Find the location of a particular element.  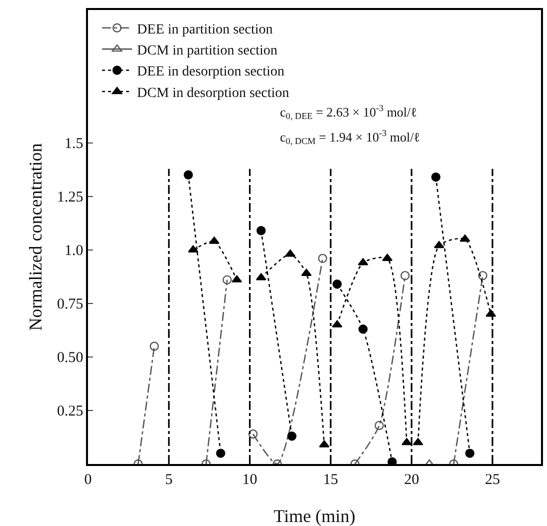

annotation: c$_{0, DEE}$ = 2.63 × 10$^{-3}$ mol/ℓ is located at coordinates (348, 112).